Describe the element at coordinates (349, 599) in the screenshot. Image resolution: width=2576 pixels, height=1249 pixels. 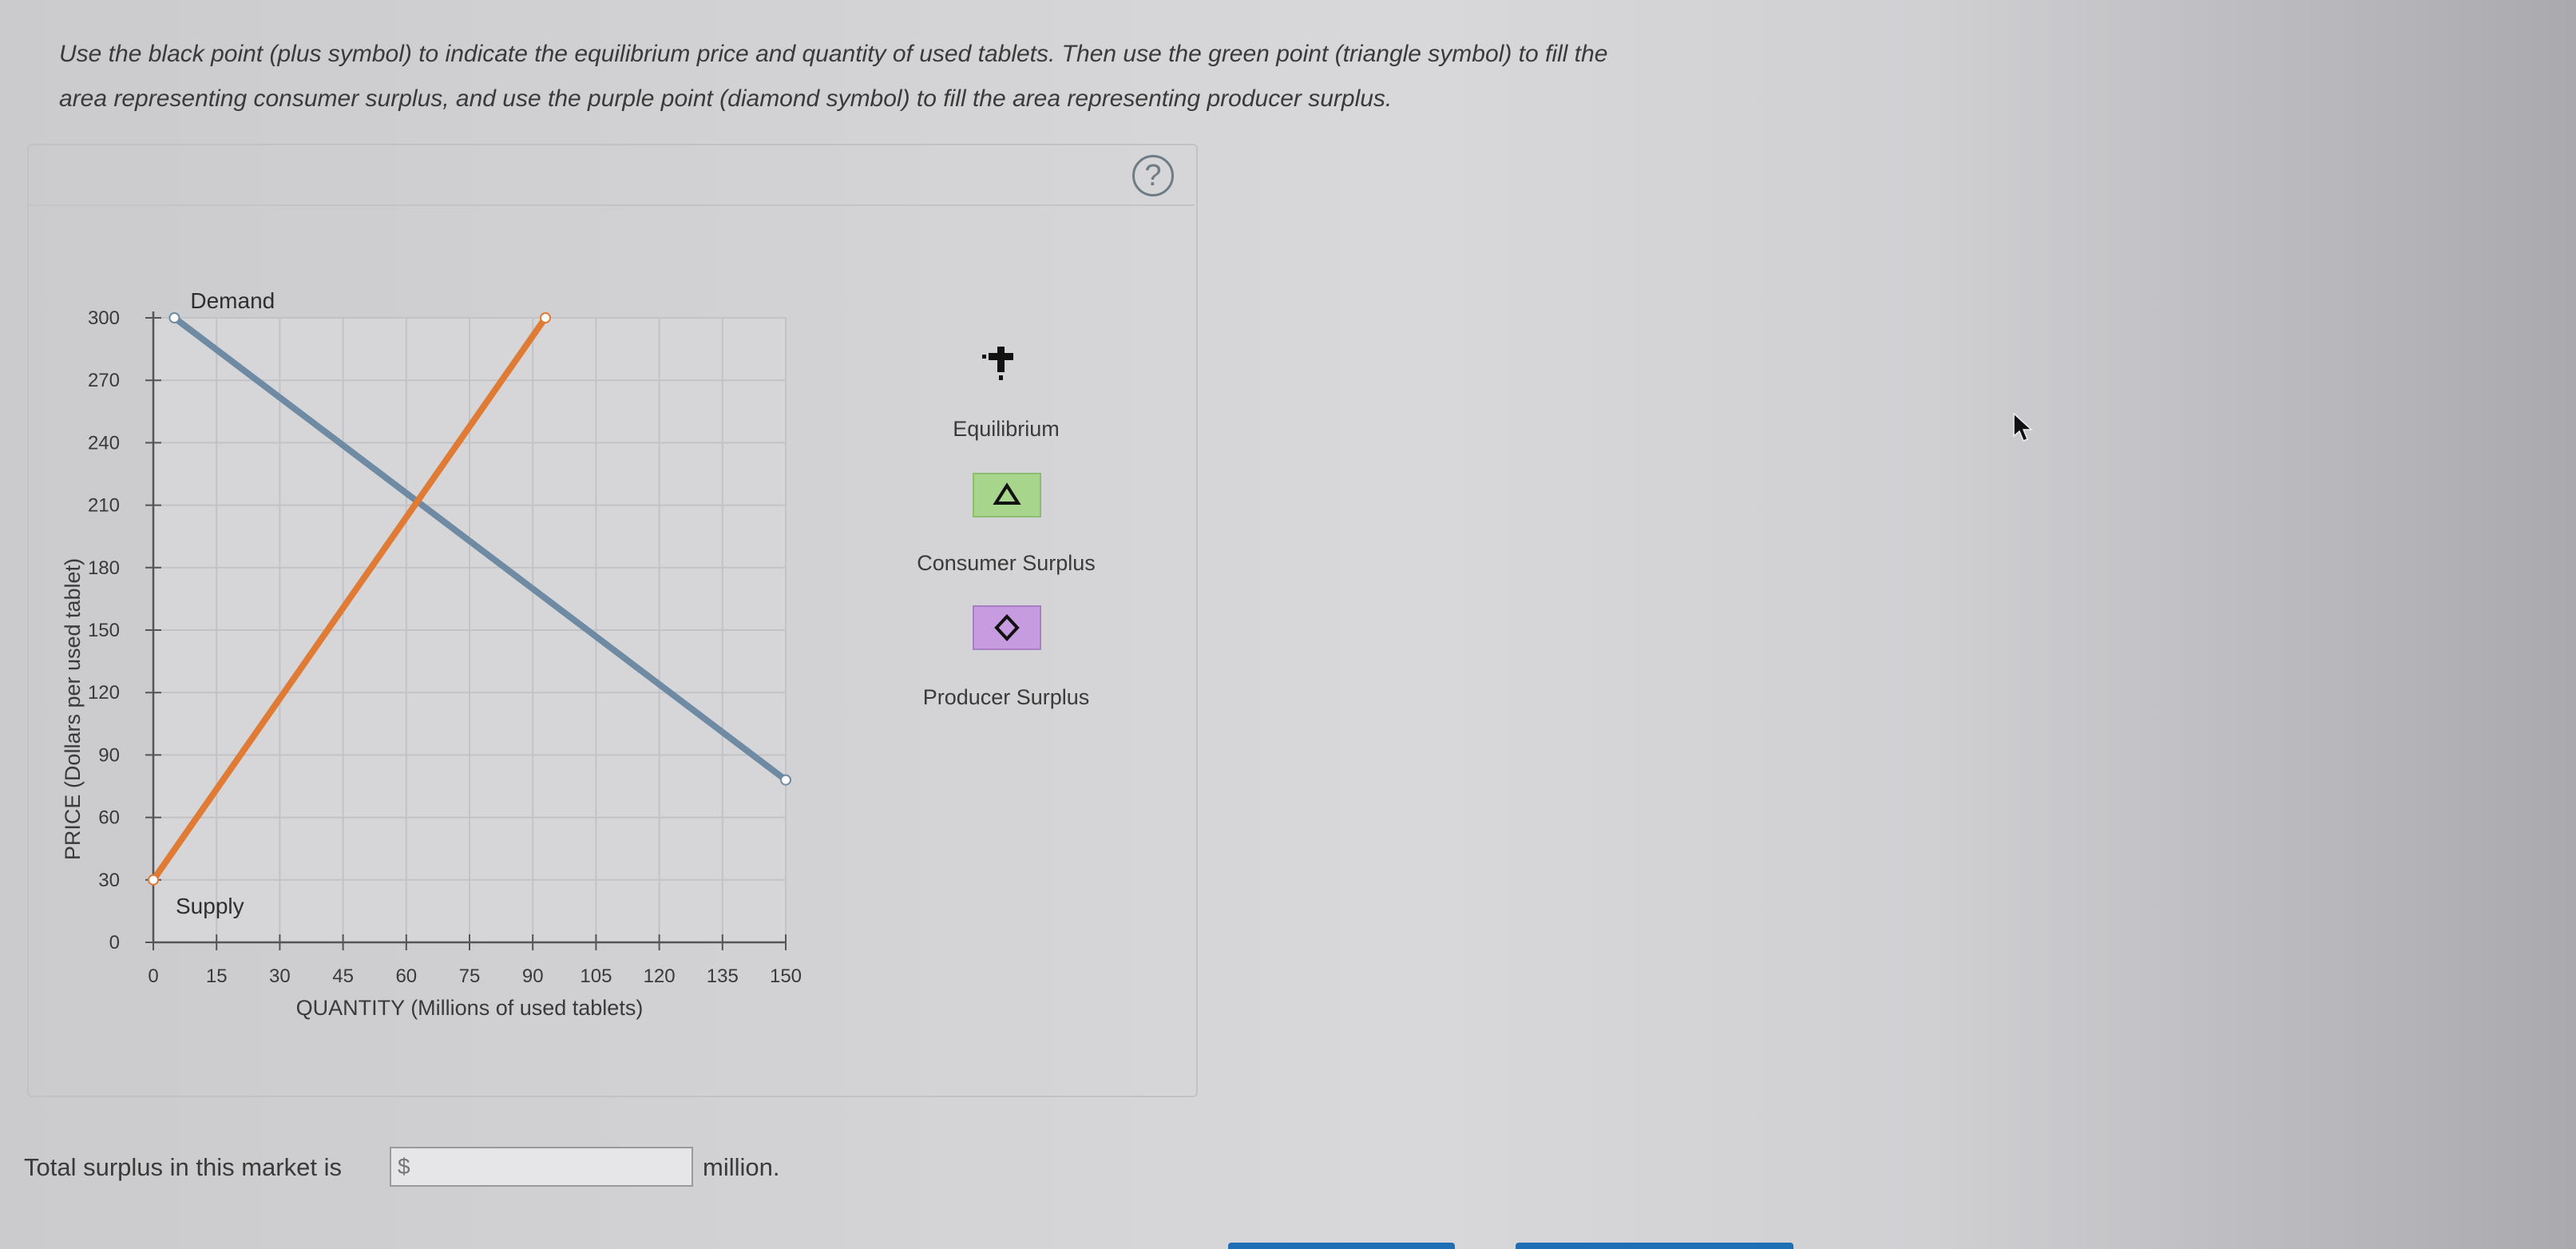
I see `supply-curve` at that location.